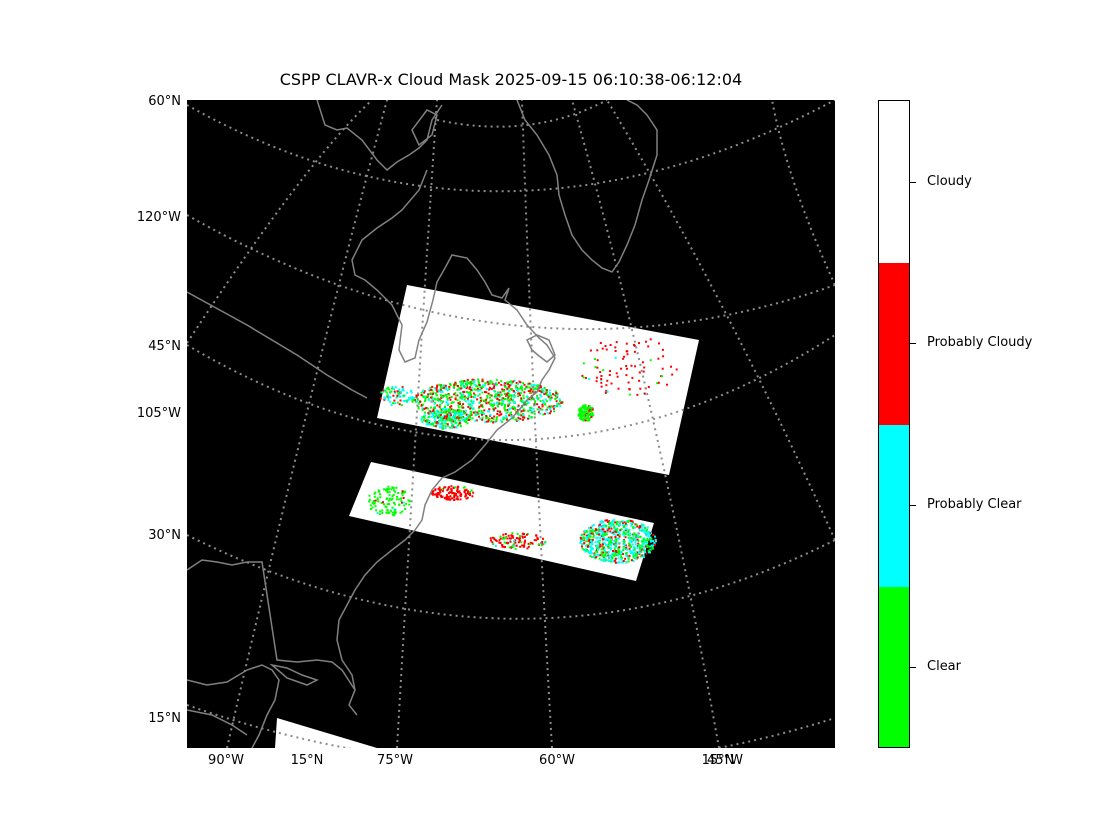 The height and width of the screenshot is (840, 1120). I want to click on colorbar, so click(894, 424).